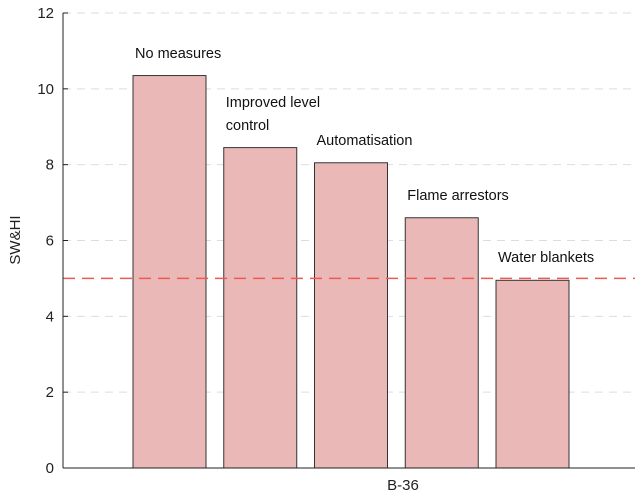  I want to click on bar-annotation: Water blankets, so click(546, 258).